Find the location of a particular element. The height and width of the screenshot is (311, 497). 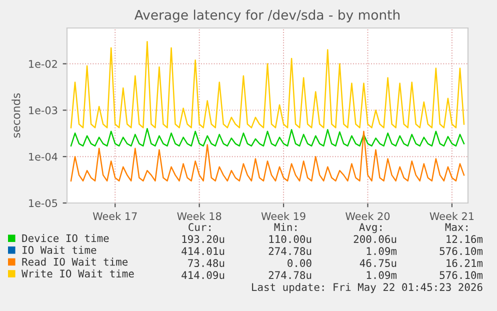

text: 414.09u is located at coordinates (203, 275).